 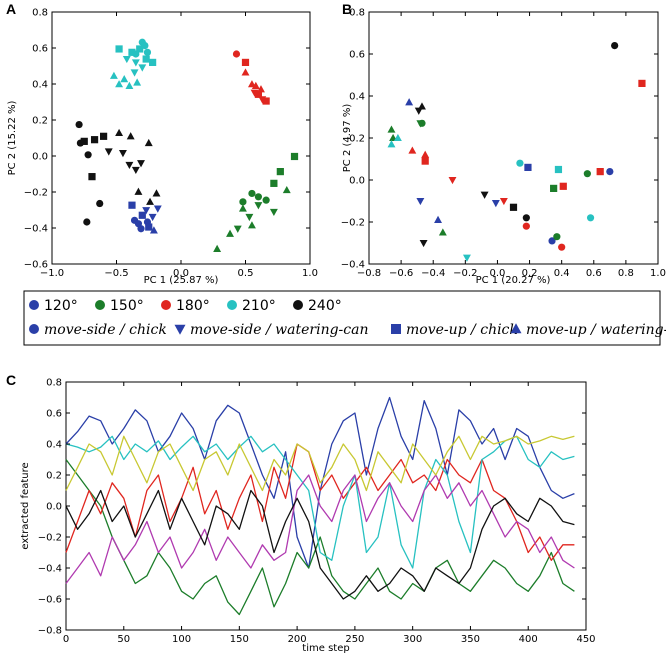 I want to click on panel-b-label: B, so click(x=347, y=9).